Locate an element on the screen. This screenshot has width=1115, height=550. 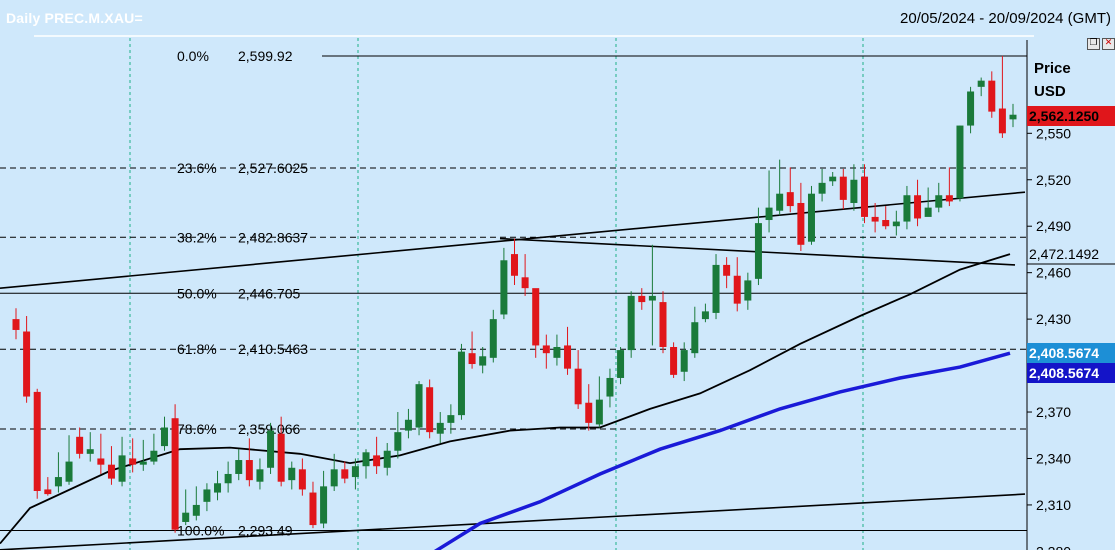
trendline is located at coordinates (513, 521).